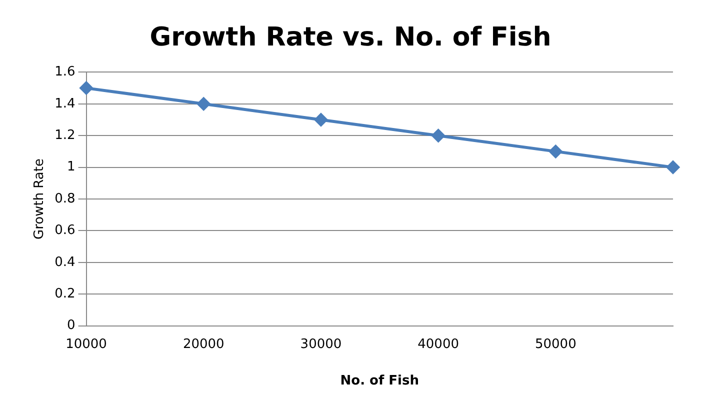 This screenshot has width=701, height=411. I want to click on y-axis-title: Growth Rate, so click(40, 199).